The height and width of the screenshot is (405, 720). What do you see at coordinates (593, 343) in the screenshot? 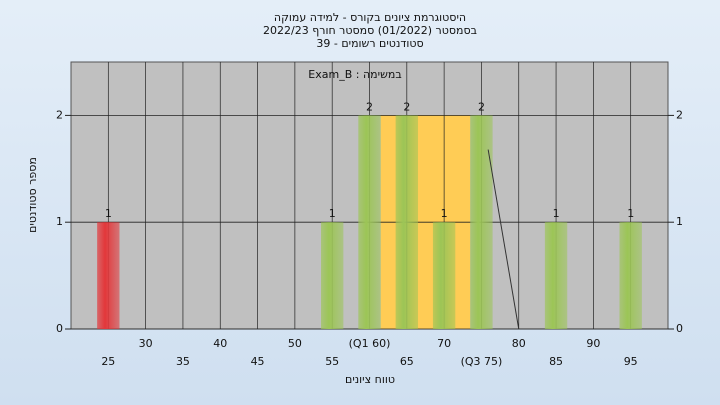
I see `x-tick-label: 90` at bounding box center [593, 343].